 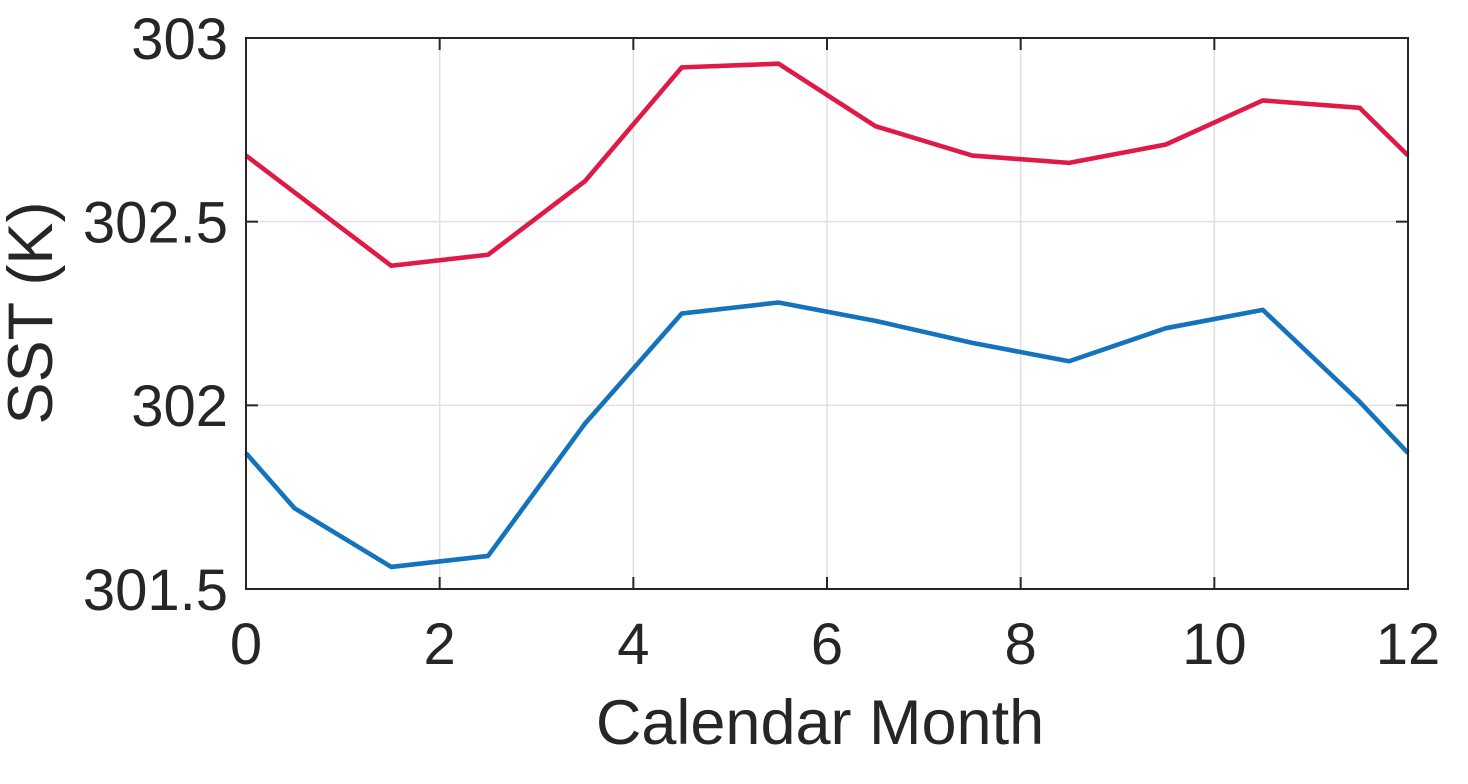 I want to click on x-tick-label: 0, so click(x=246, y=644).